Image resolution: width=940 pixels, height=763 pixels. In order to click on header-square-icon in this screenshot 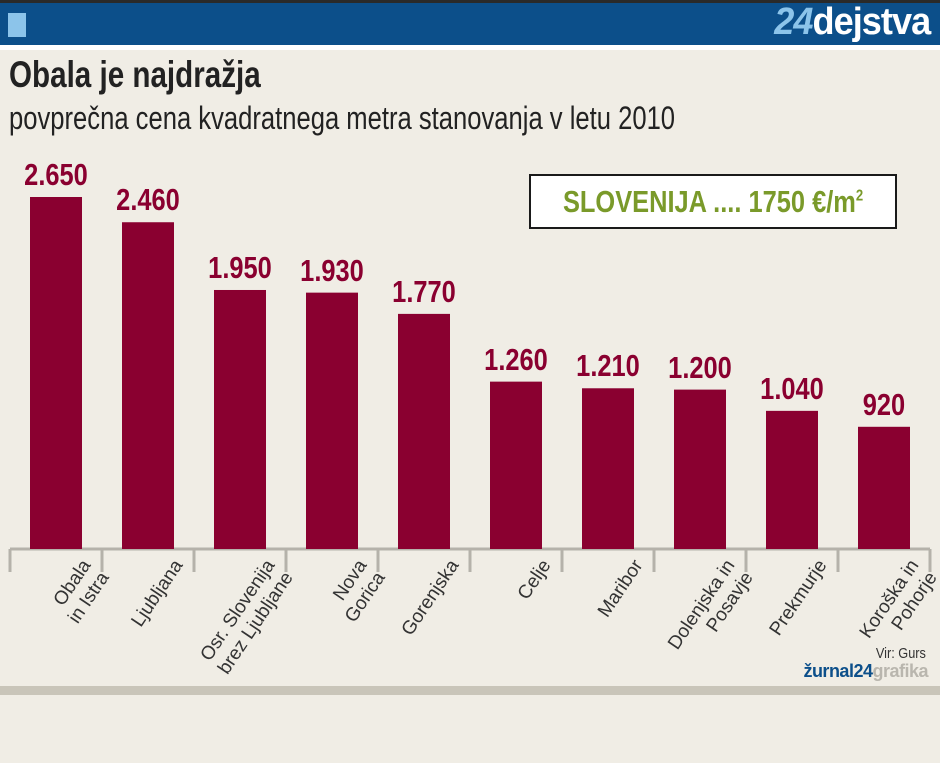, I will do `click(17, 25)`.